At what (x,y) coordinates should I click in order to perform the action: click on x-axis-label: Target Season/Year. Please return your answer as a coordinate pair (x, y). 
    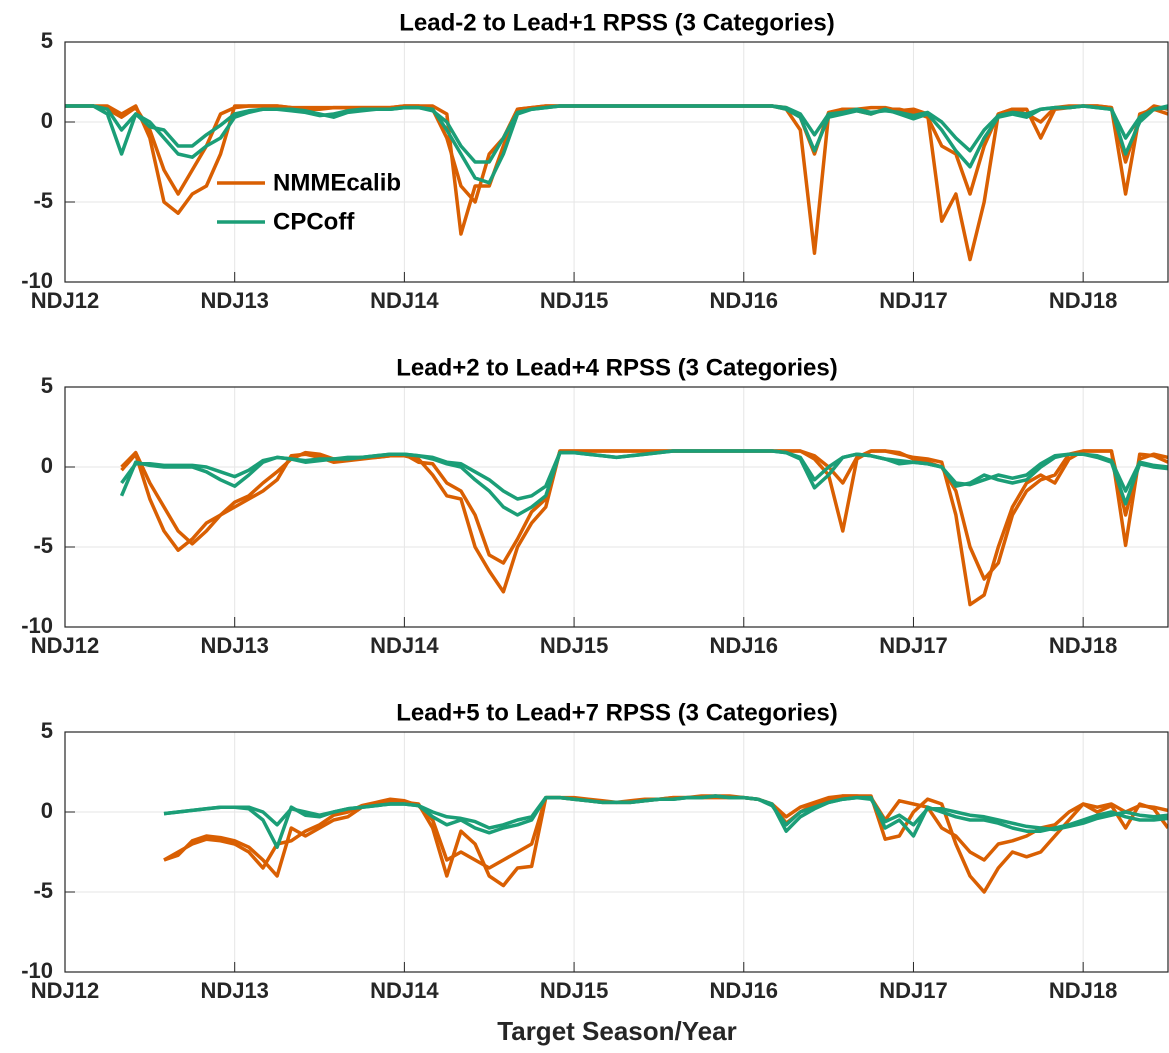
    Looking at the image, I should click on (616, 1031).